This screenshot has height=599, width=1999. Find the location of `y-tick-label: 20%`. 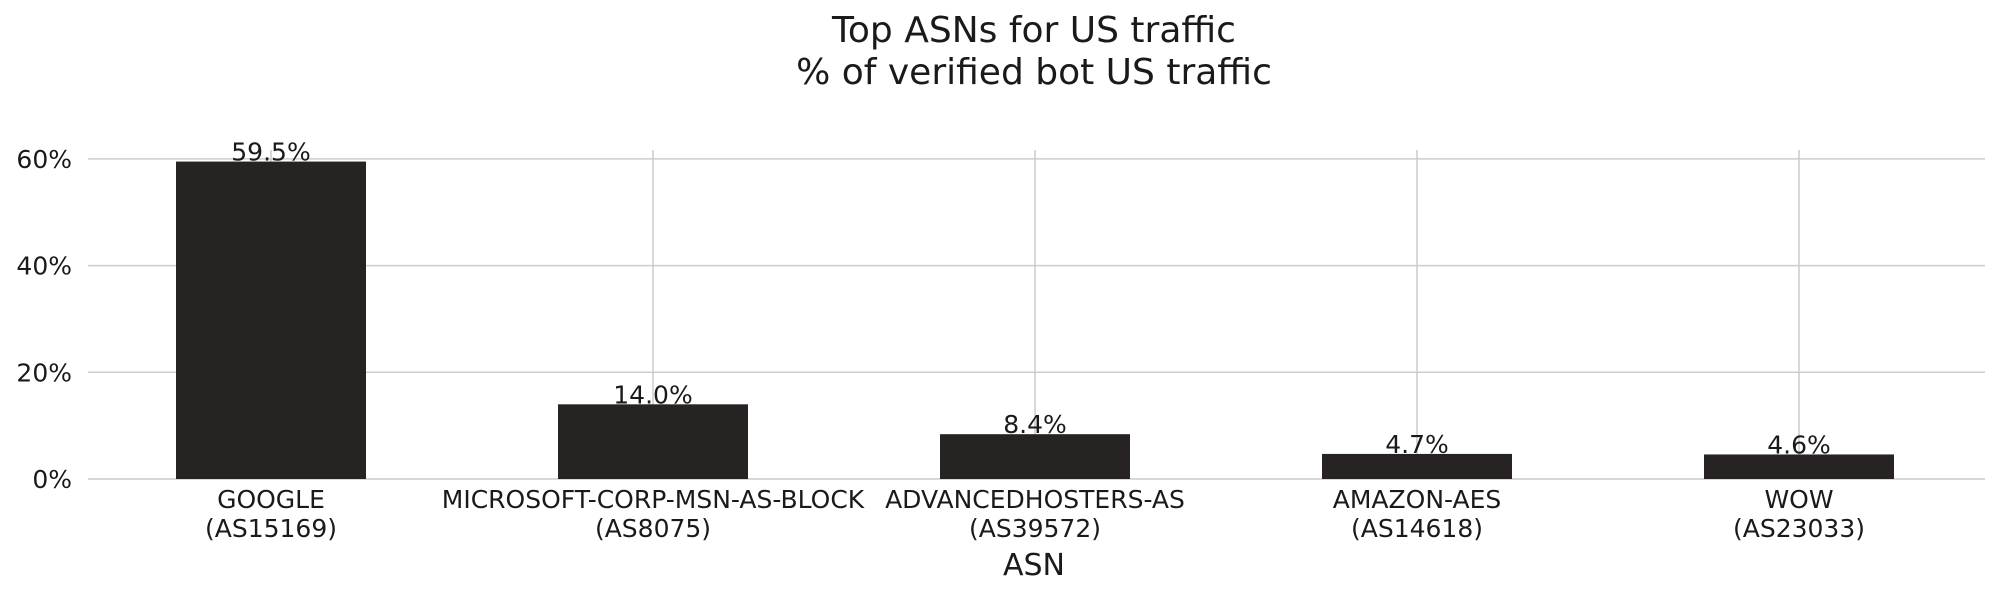

y-tick-label: 20% is located at coordinates (44, 372).